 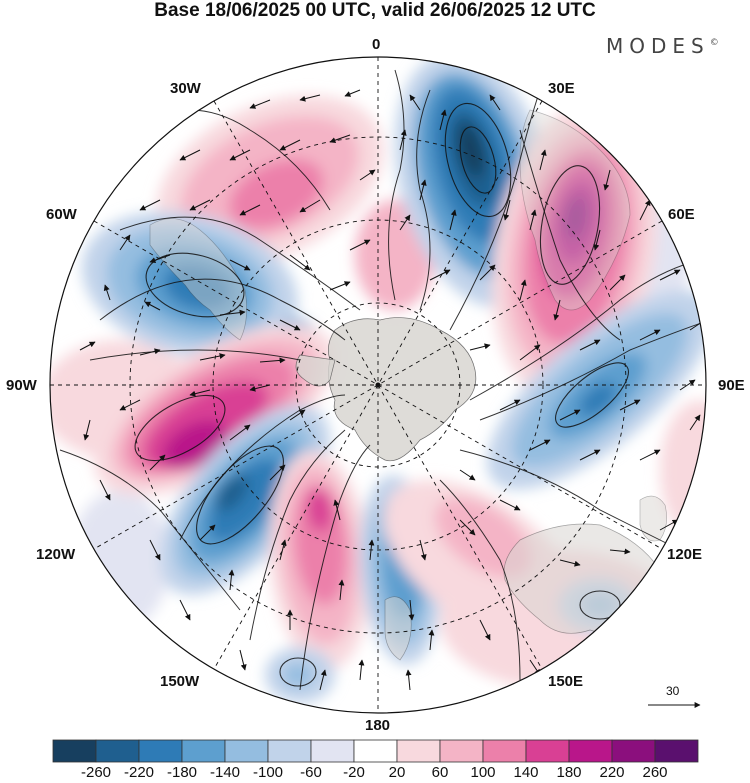 I want to click on brand-logo: MODES©, so click(x=662, y=46).